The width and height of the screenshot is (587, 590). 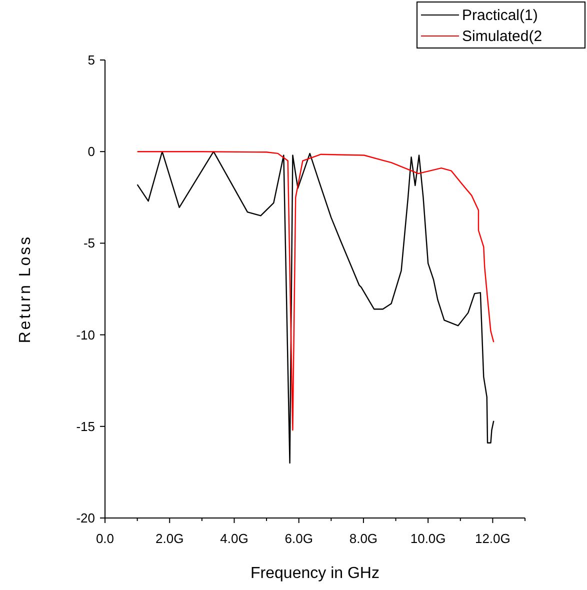 What do you see at coordinates (89, 243) in the screenshot?
I see `y-tick-label: -5` at bounding box center [89, 243].